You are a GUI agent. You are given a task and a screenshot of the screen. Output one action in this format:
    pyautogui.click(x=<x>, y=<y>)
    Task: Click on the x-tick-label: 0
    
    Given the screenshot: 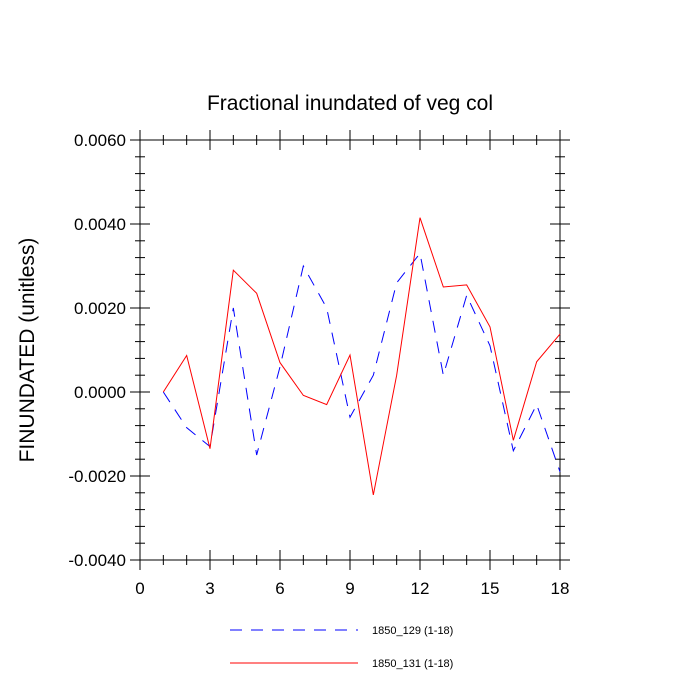 What is the action you would take?
    pyautogui.click(x=139, y=588)
    